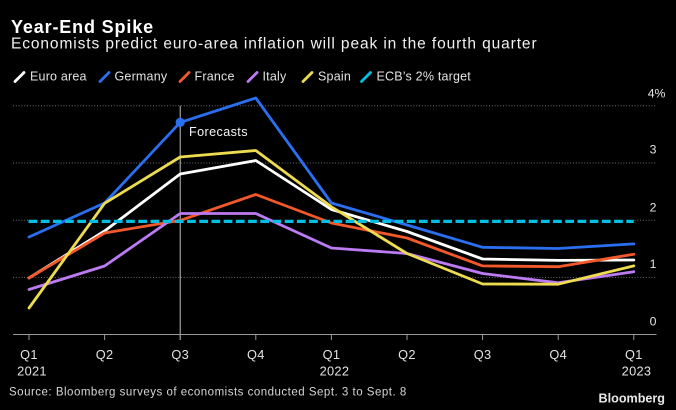  Describe the element at coordinates (653, 264) in the screenshot. I see `svg-text: 1` at that location.